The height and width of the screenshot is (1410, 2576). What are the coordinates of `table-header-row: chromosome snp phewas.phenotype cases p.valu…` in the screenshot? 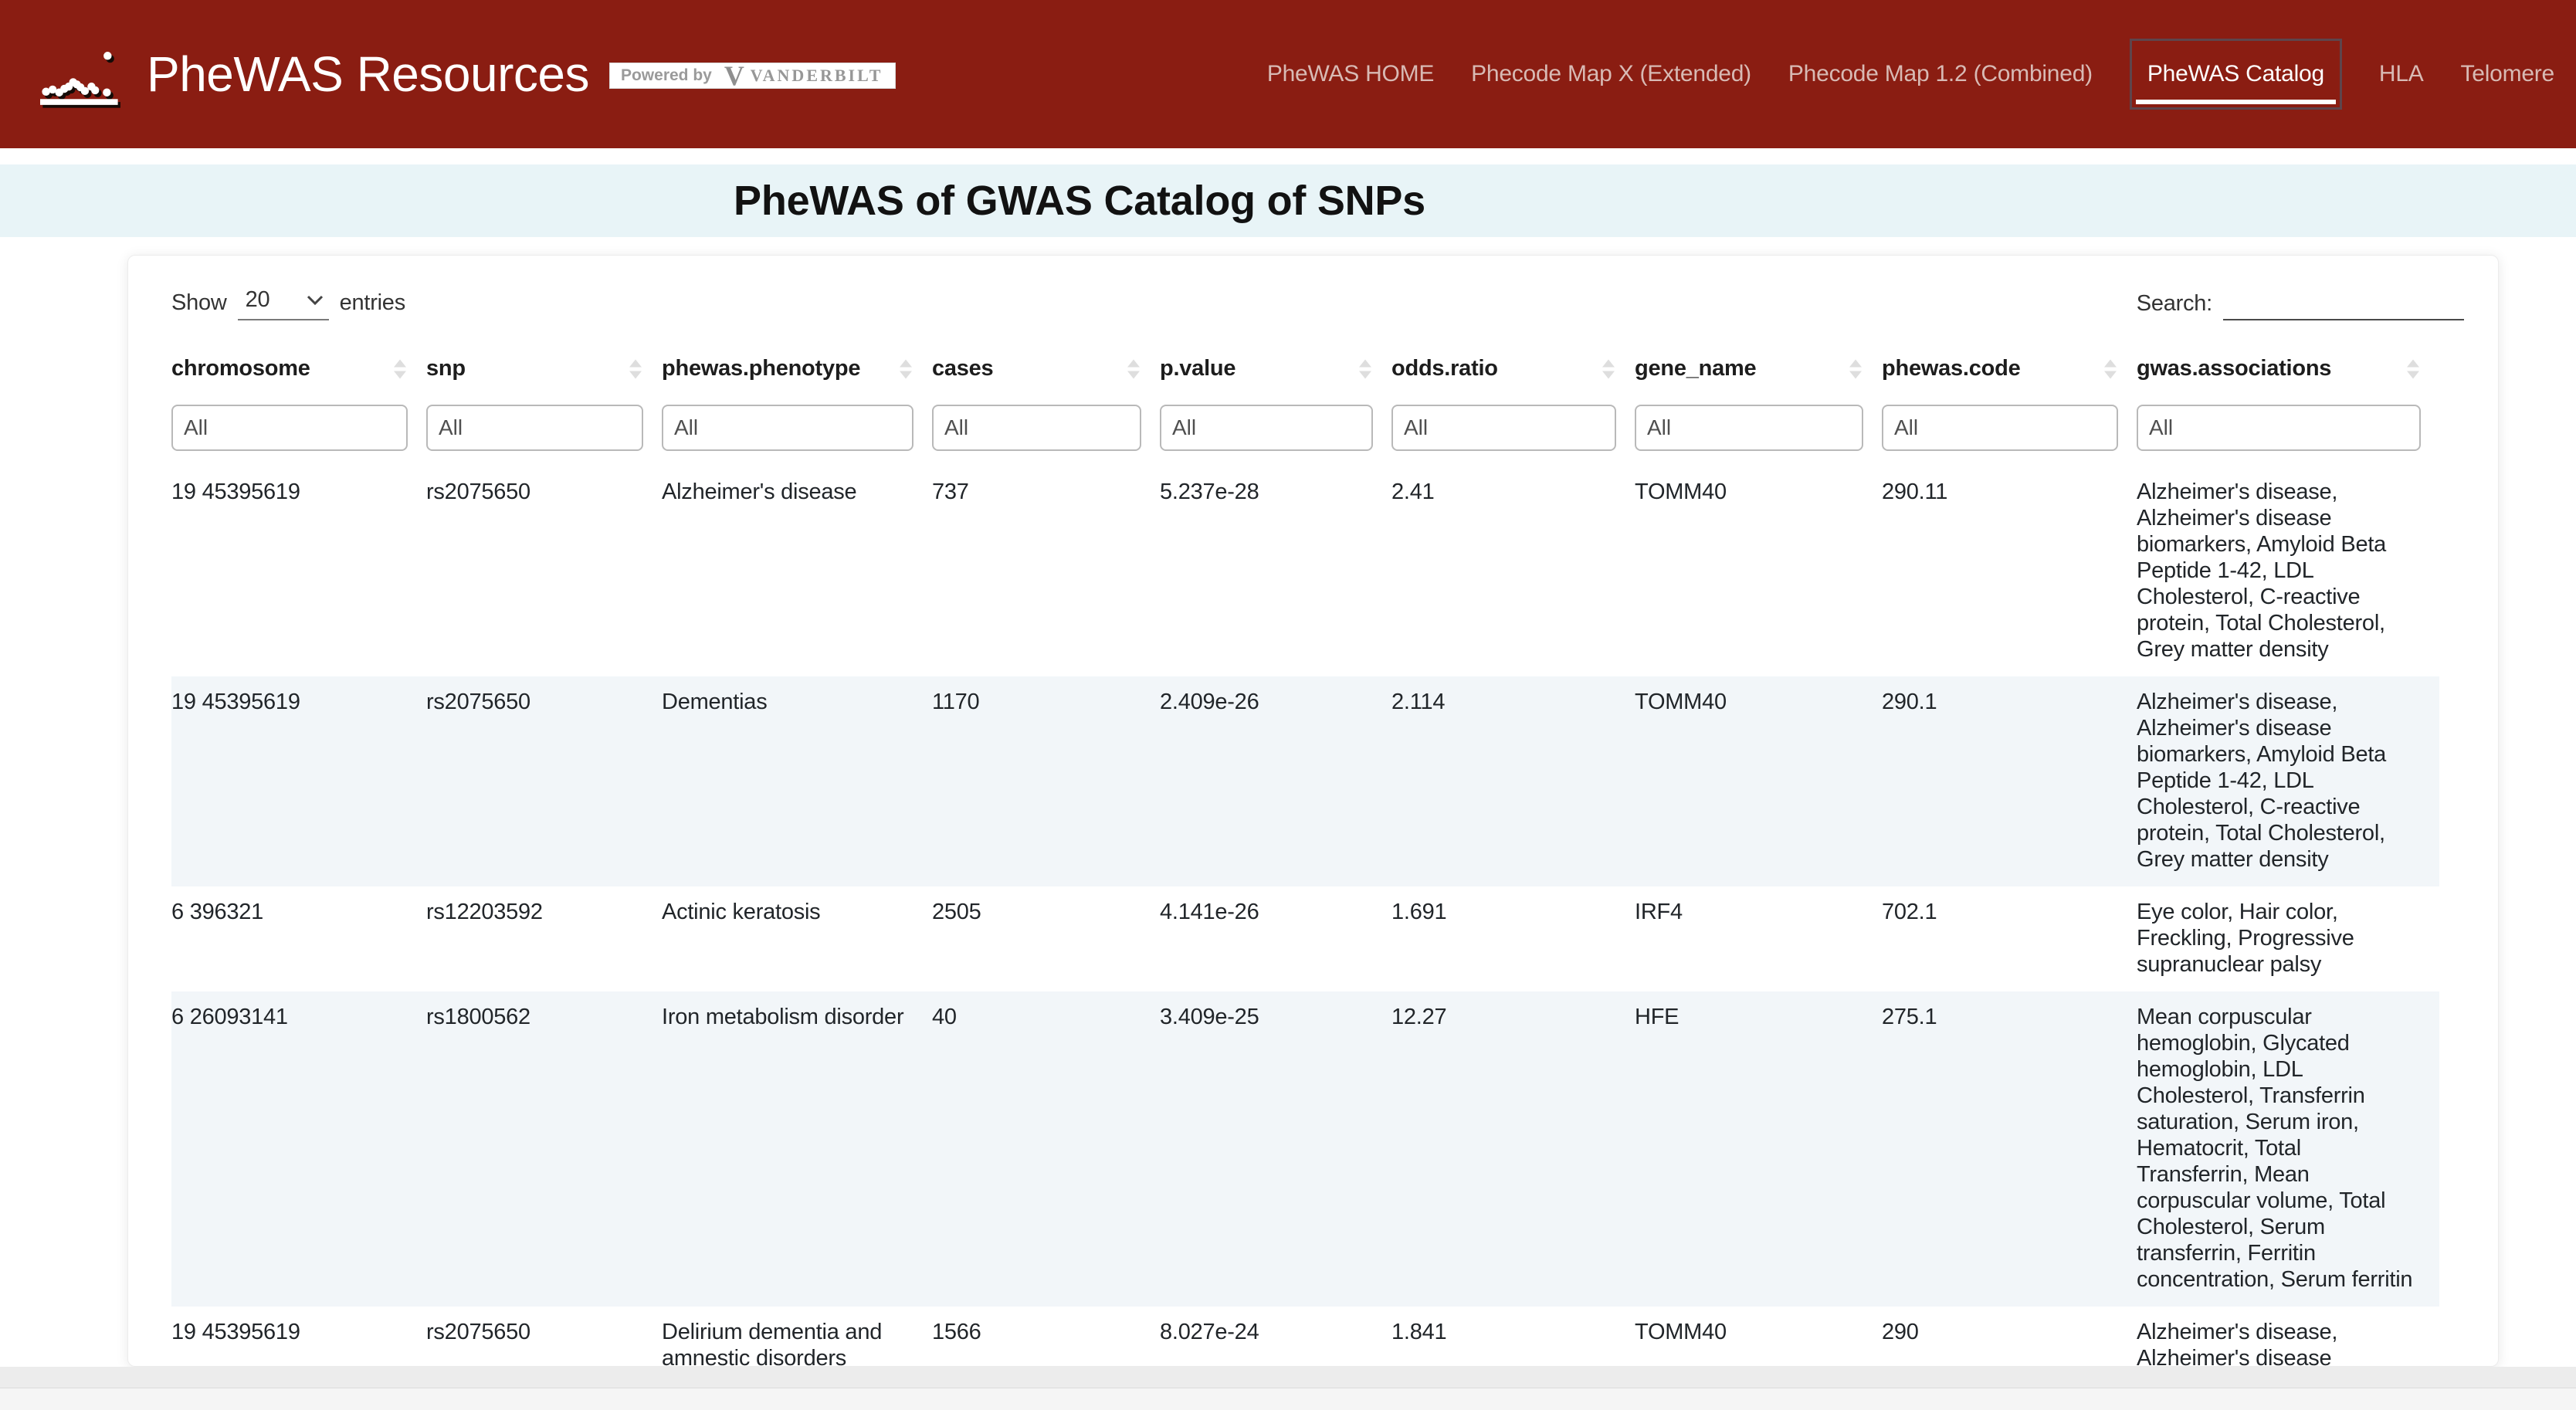 It's located at (1305, 368).